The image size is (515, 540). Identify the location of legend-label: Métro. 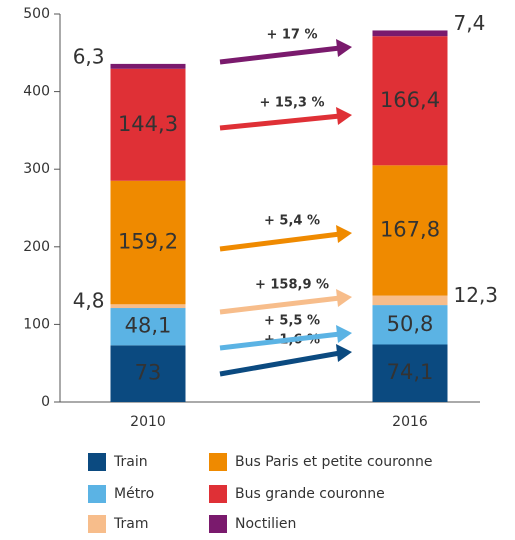
(134, 494).